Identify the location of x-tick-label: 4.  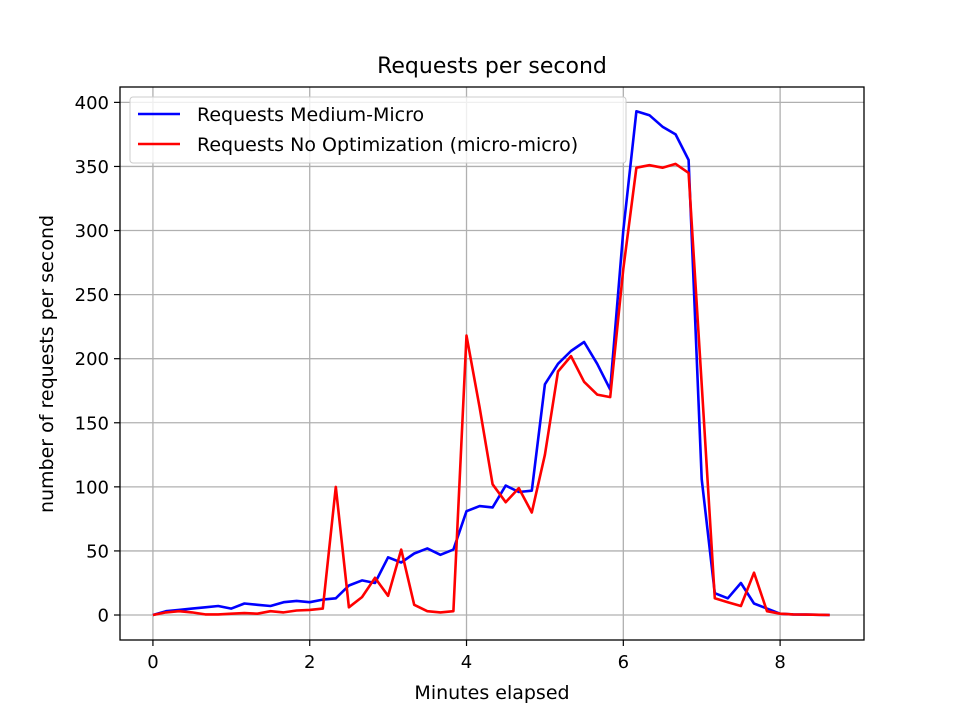
(466, 662).